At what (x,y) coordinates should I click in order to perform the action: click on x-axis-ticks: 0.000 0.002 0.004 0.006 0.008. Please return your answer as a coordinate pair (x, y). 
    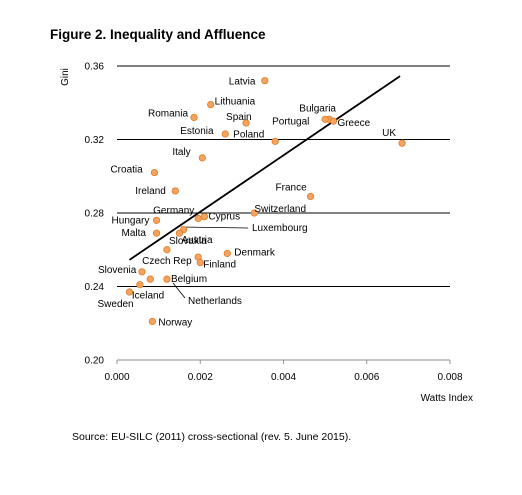
    Looking at the image, I should click on (283, 371).